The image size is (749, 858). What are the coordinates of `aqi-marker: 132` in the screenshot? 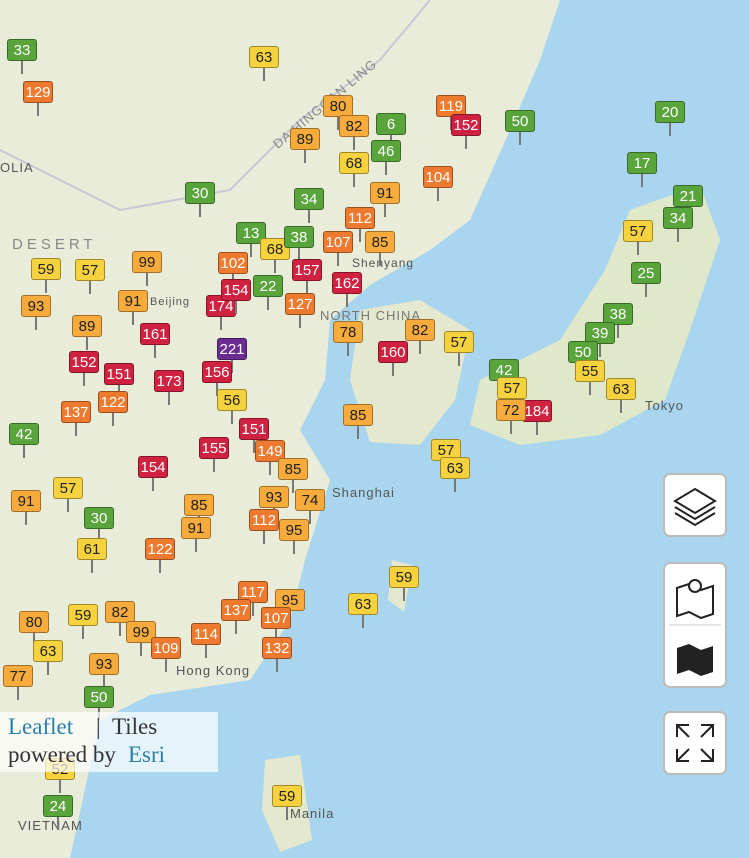 It's located at (277, 648).